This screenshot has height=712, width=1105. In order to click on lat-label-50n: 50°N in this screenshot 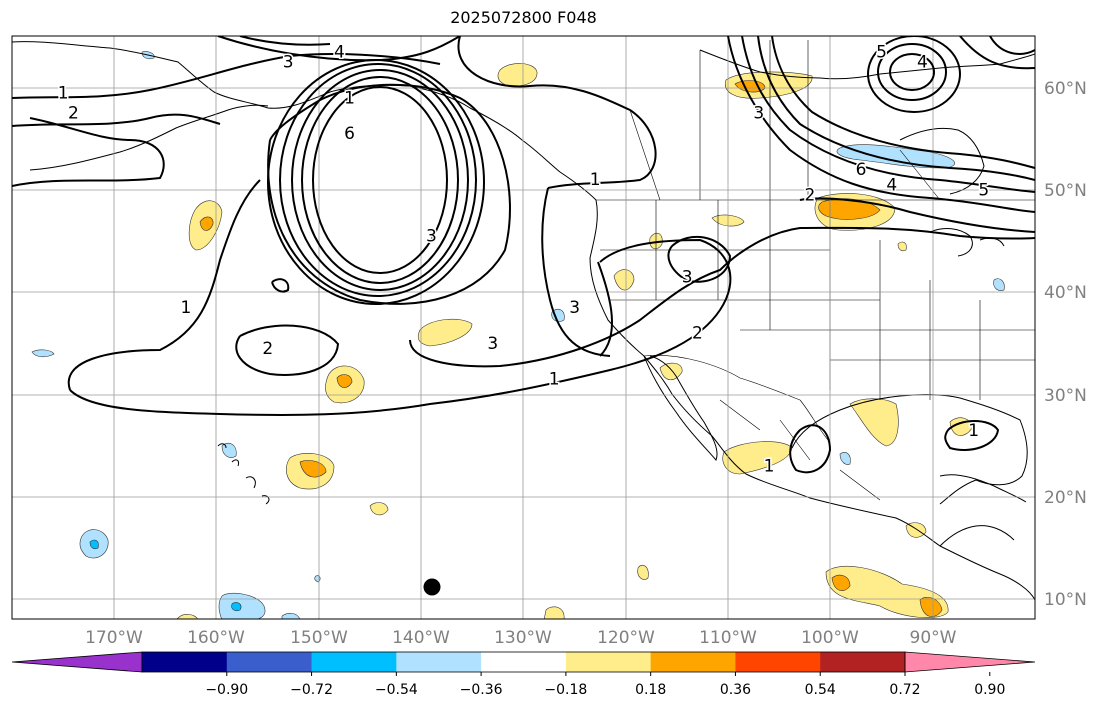, I will do `click(1065, 191)`.